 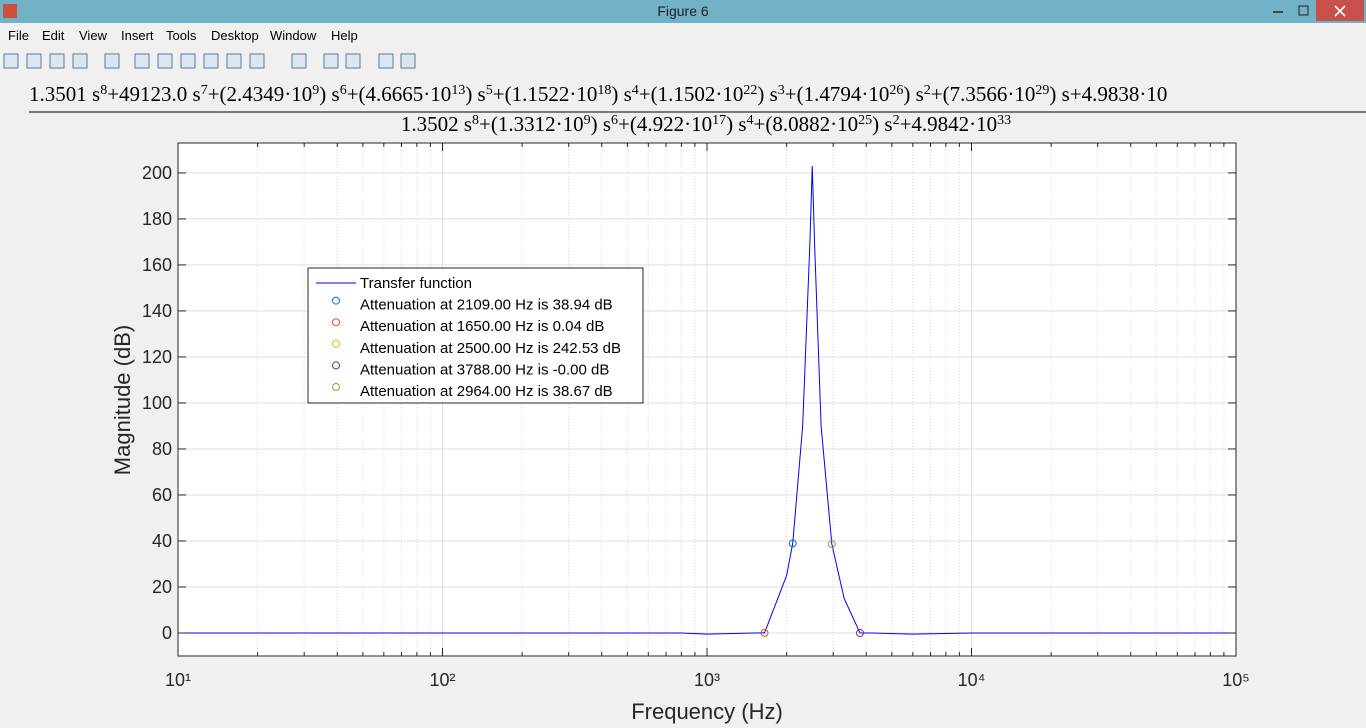 What do you see at coordinates (157, 173) in the screenshot?
I see `y-tick-label: 200` at bounding box center [157, 173].